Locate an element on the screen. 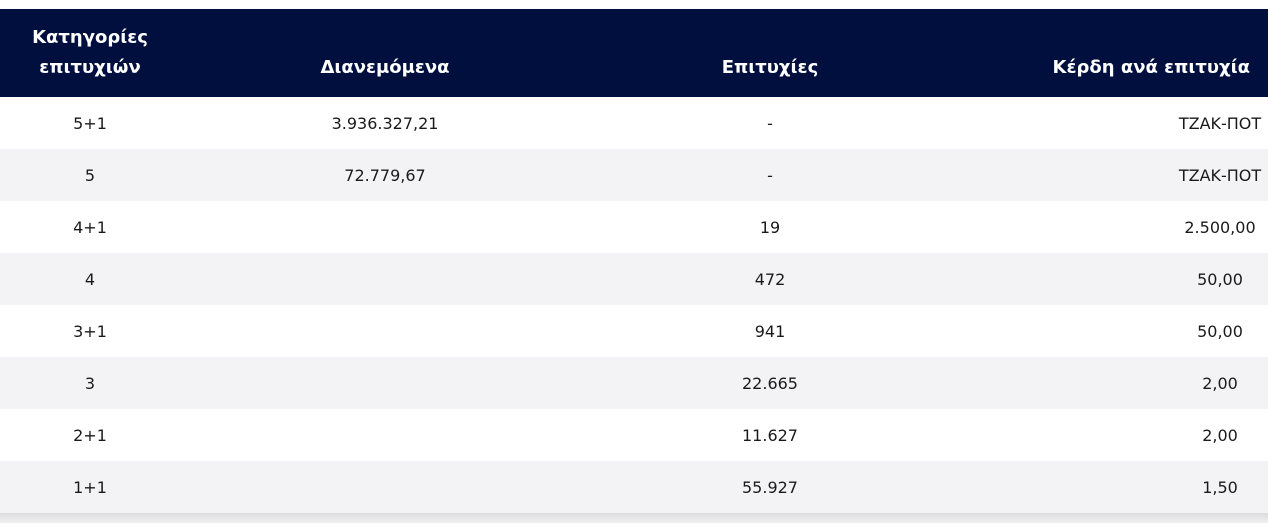  header-winners: Επιτυχίες is located at coordinates (770, 67).